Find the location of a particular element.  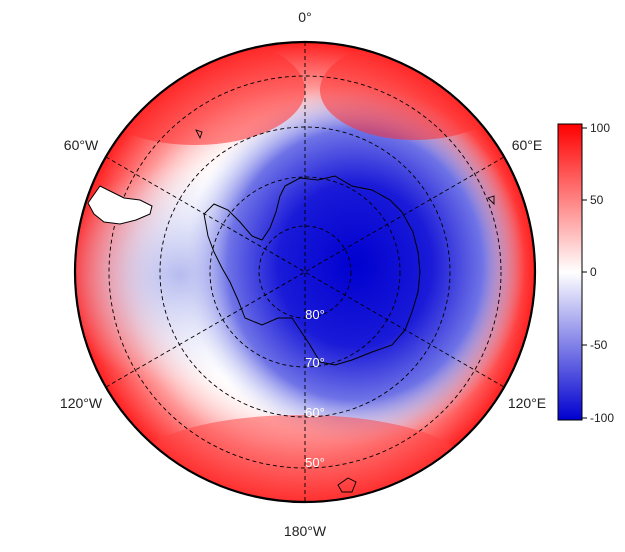

colorbar: 100 50 0 -50 -100 is located at coordinates (585, 273).